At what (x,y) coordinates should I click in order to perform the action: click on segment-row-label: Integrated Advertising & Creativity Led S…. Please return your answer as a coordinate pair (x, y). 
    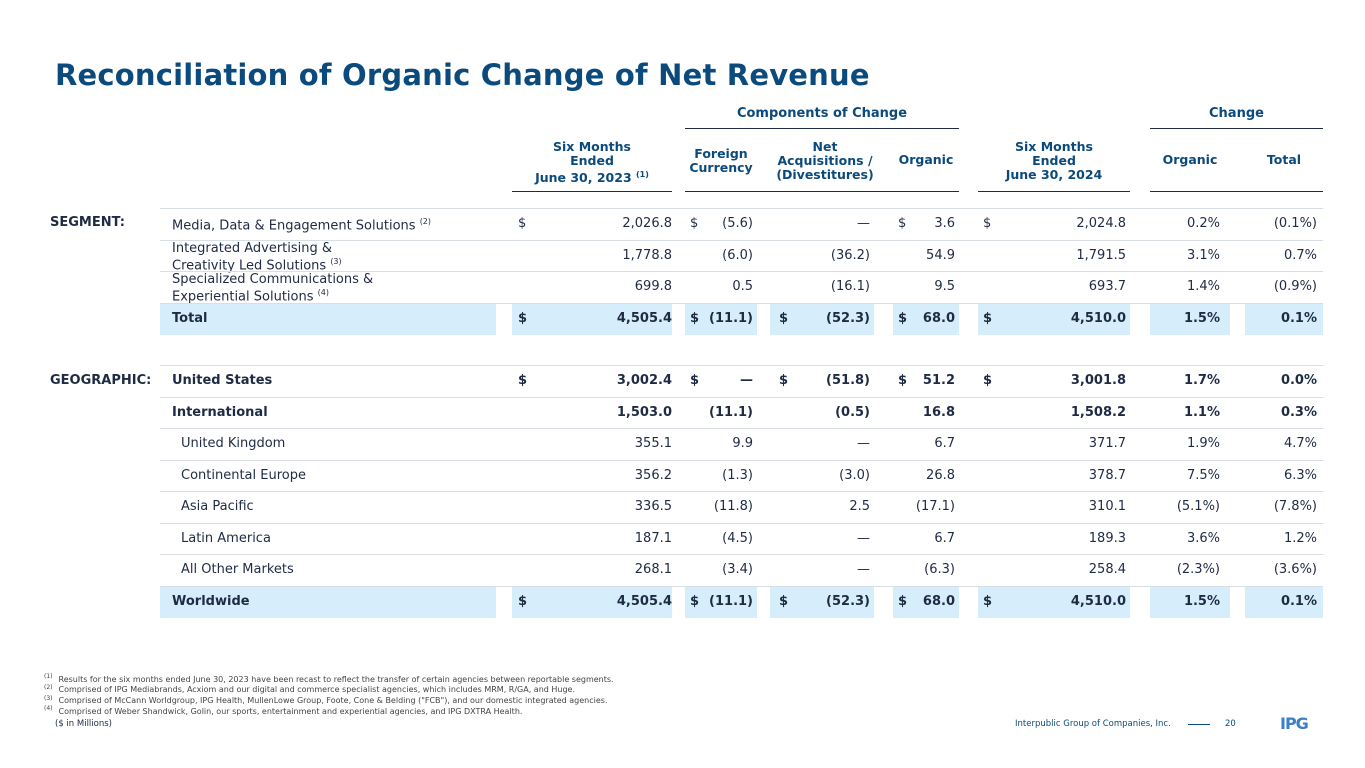
    Looking at the image, I should click on (257, 257).